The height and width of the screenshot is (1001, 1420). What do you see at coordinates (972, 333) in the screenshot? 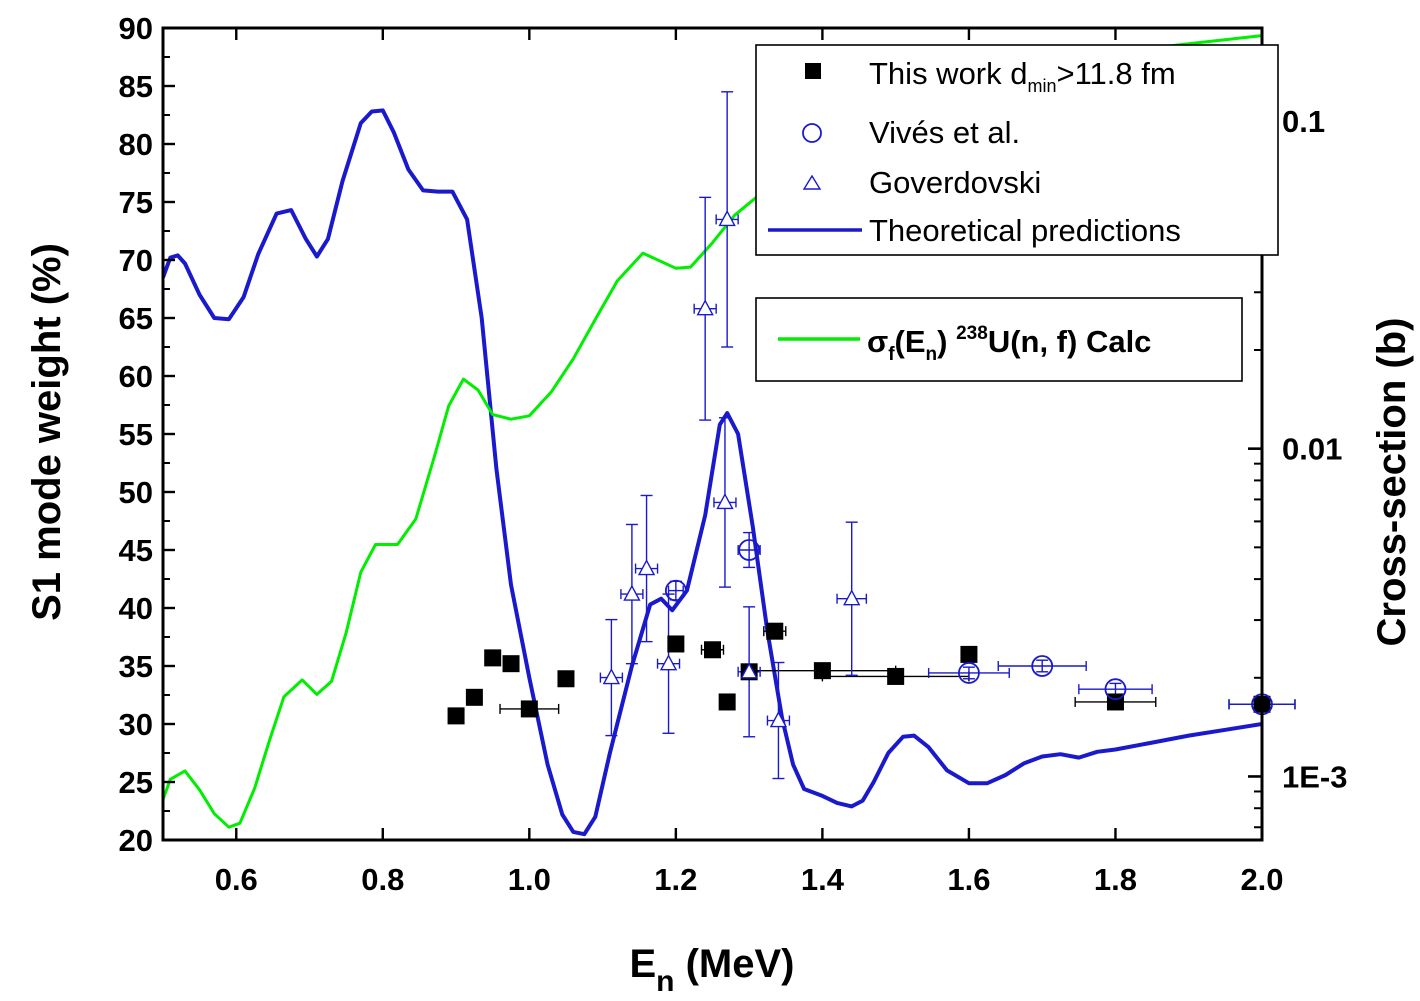
I see `legend-sigma-sup: 238` at bounding box center [972, 333].